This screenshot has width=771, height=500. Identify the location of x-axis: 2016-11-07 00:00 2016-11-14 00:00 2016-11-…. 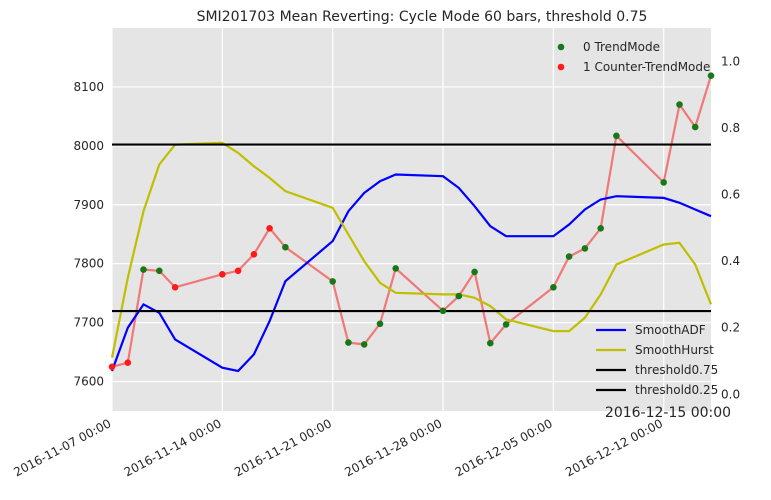
(338, 447).